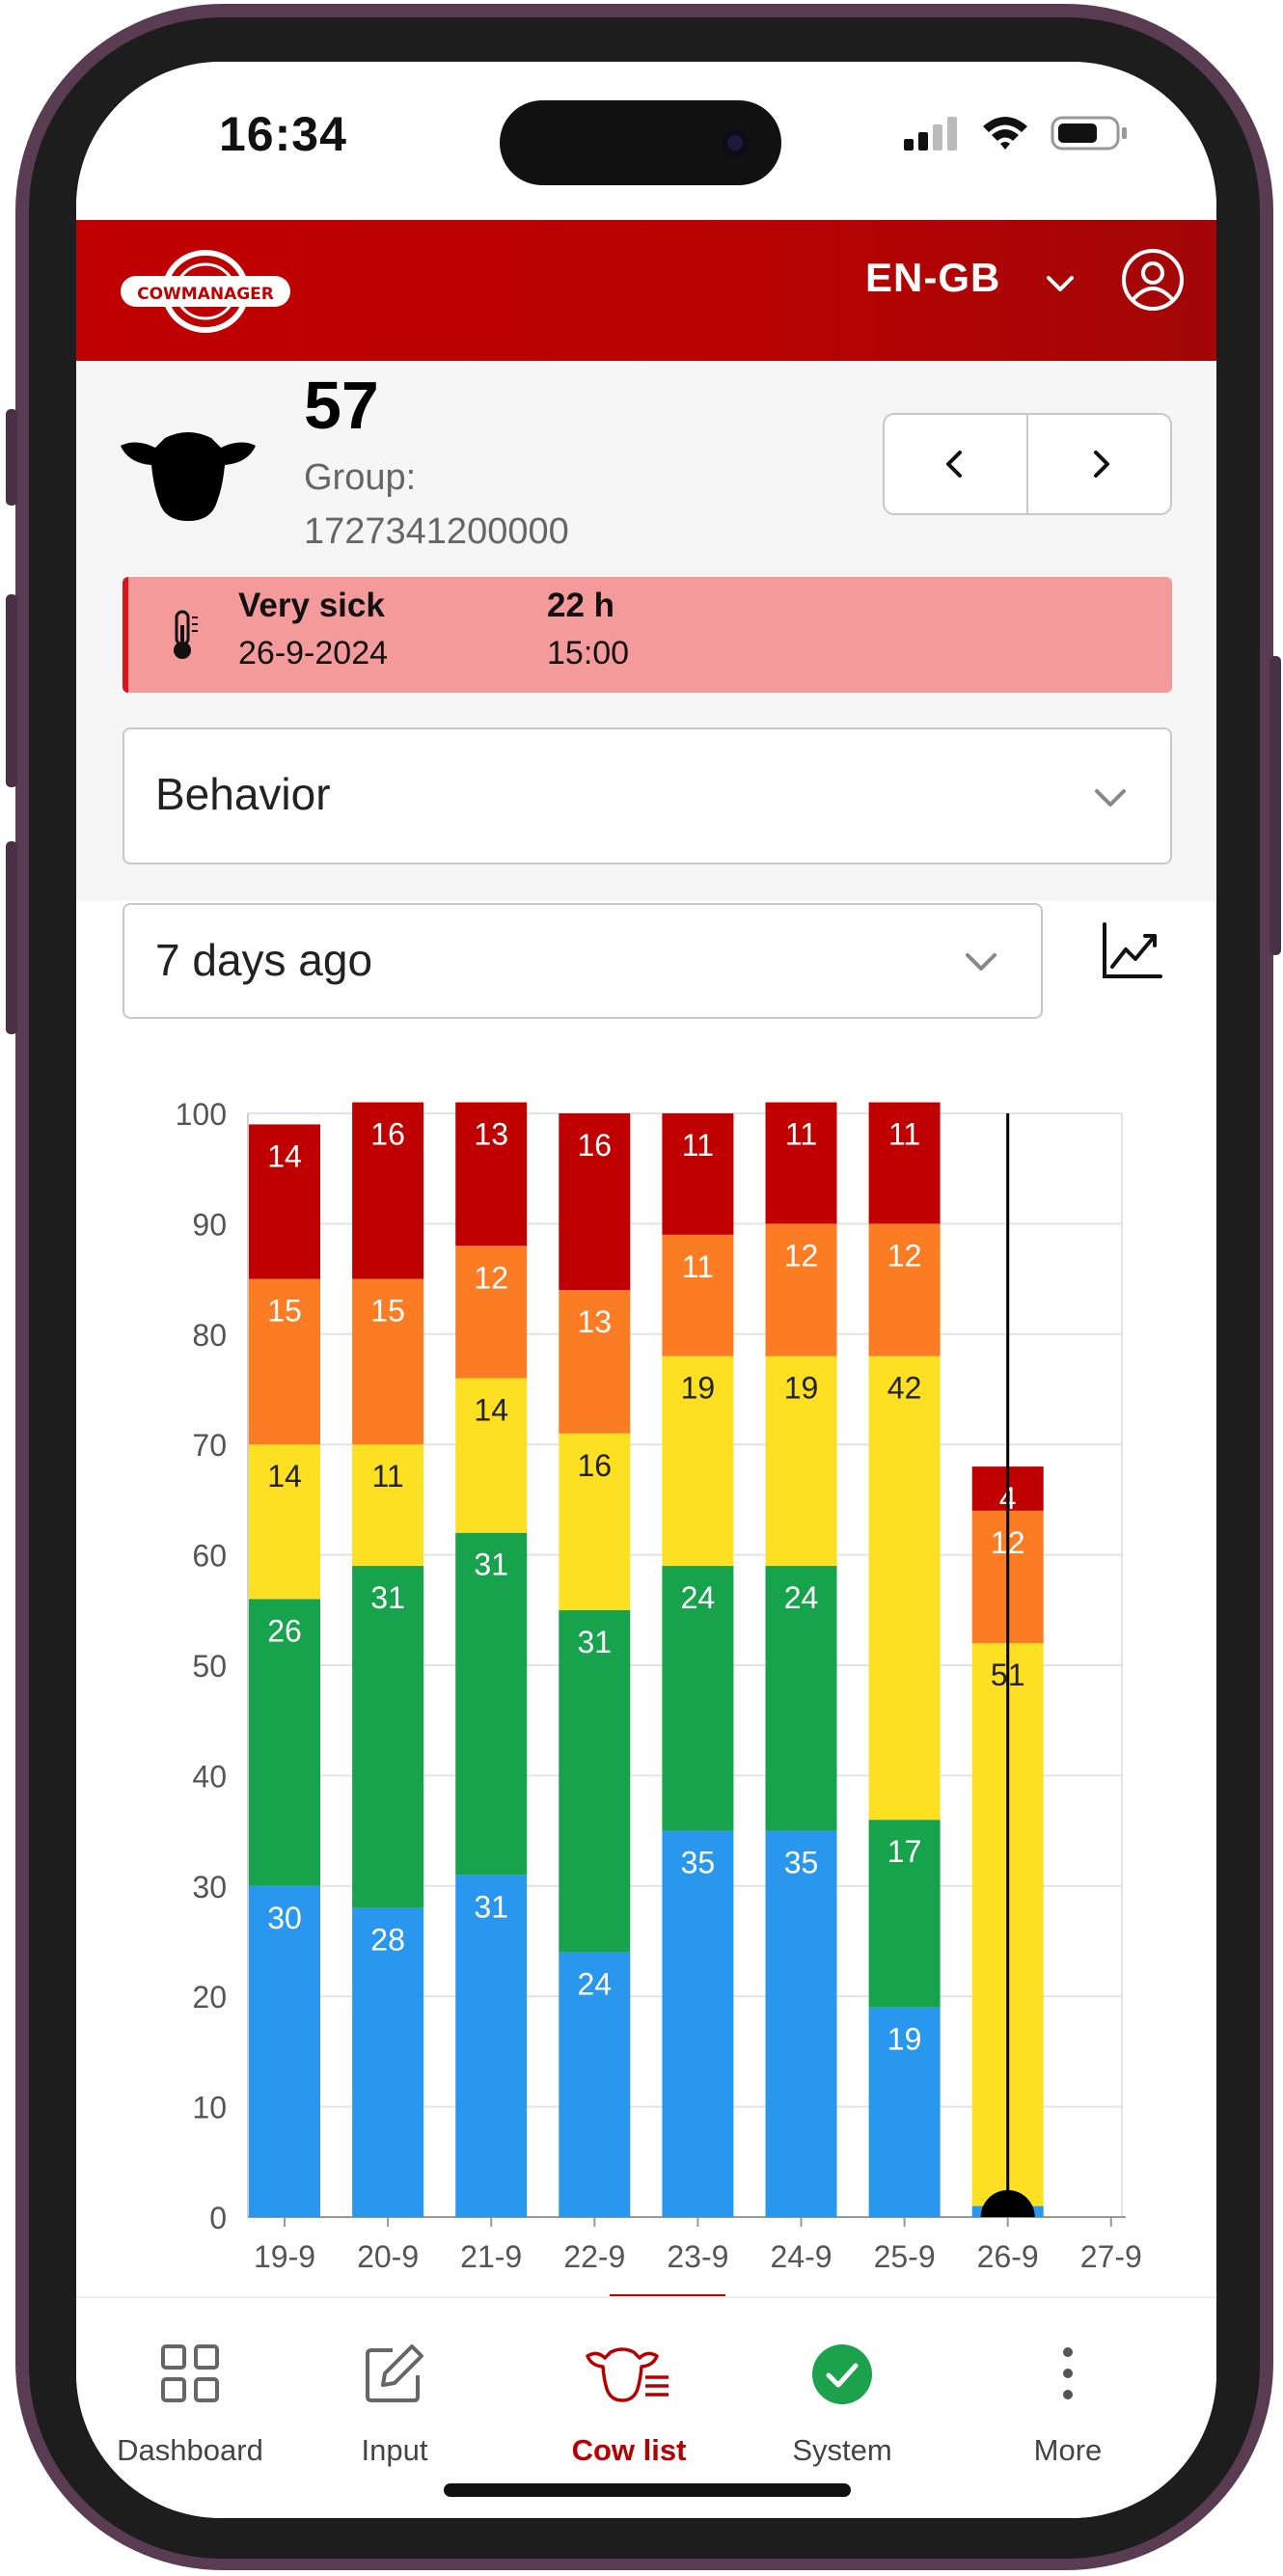 The height and width of the screenshot is (2576, 1283). I want to click on y-tick-label: 30, so click(209, 1887).